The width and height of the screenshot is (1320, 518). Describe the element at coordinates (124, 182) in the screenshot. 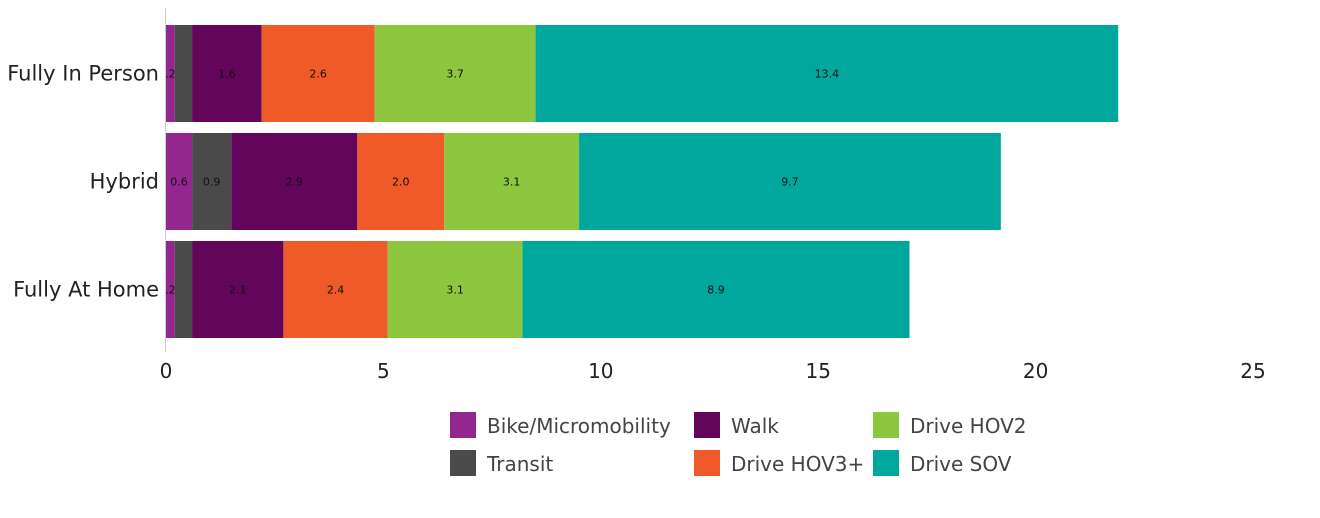

I see `category-label: Hybrid` at that location.